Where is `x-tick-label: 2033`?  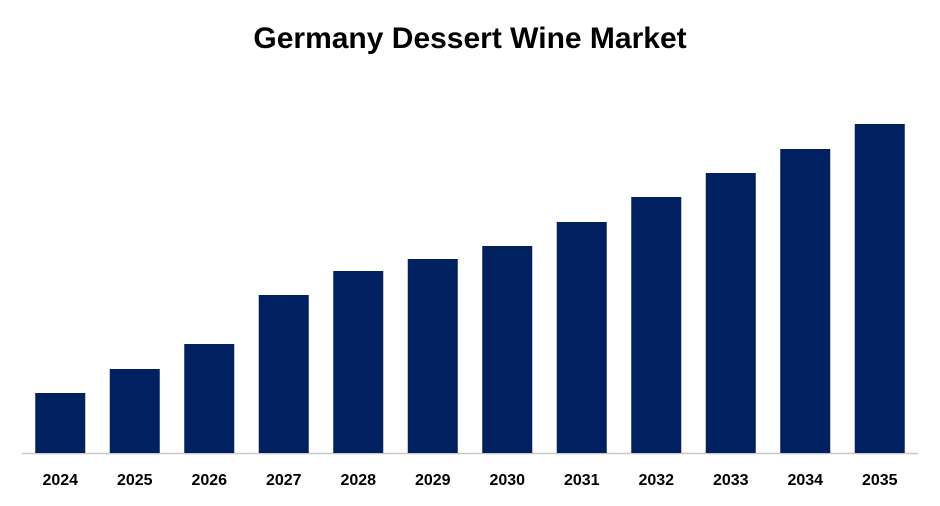 x-tick-label: 2033 is located at coordinates (731, 480).